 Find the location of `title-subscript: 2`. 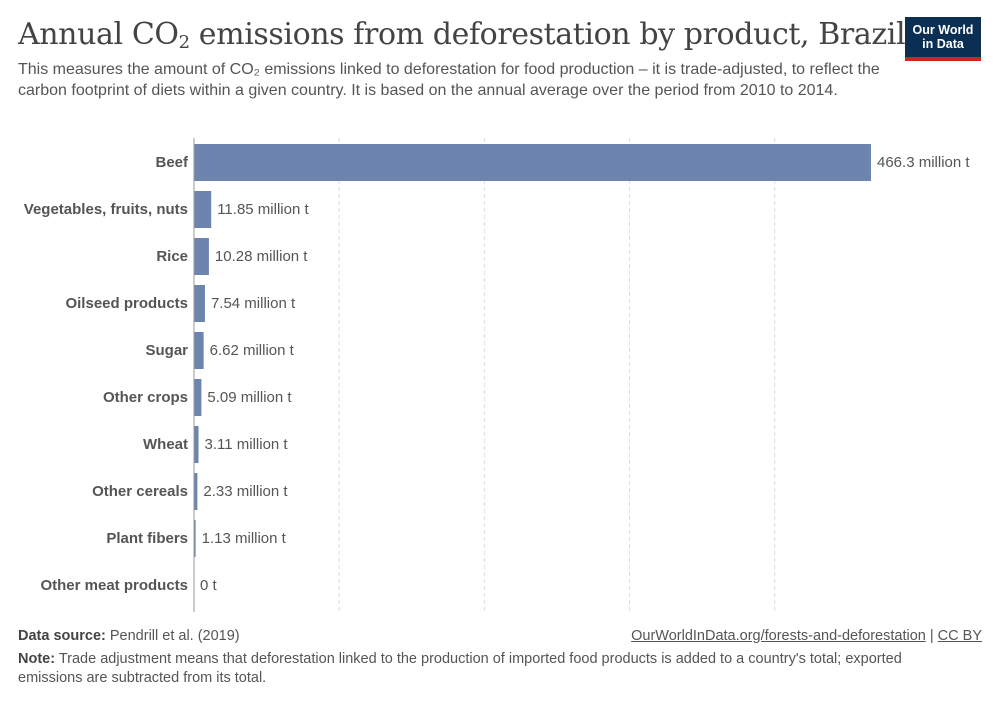

title-subscript: 2 is located at coordinates (184, 42).